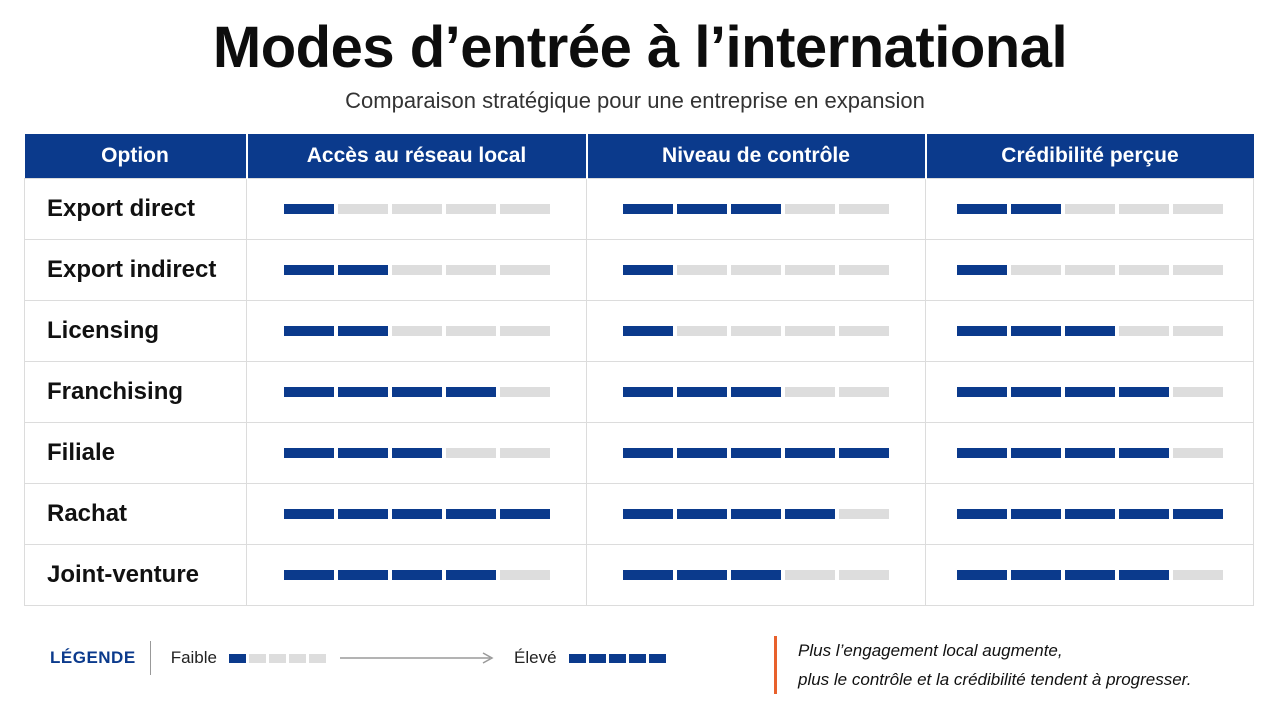  What do you see at coordinates (93, 657) in the screenshot?
I see `legend-title: LÉGENDE` at bounding box center [93, 657].